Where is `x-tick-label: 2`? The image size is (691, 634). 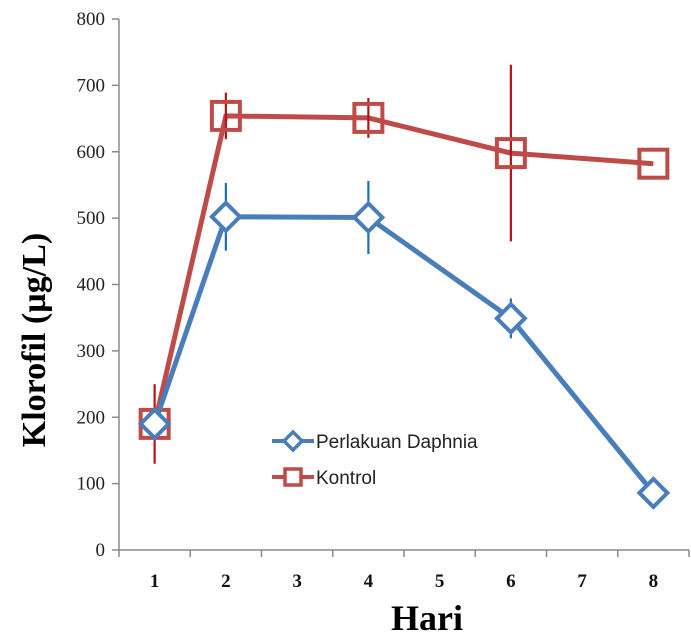 x-tick-label: 2 is located at coordinates (226, 581).